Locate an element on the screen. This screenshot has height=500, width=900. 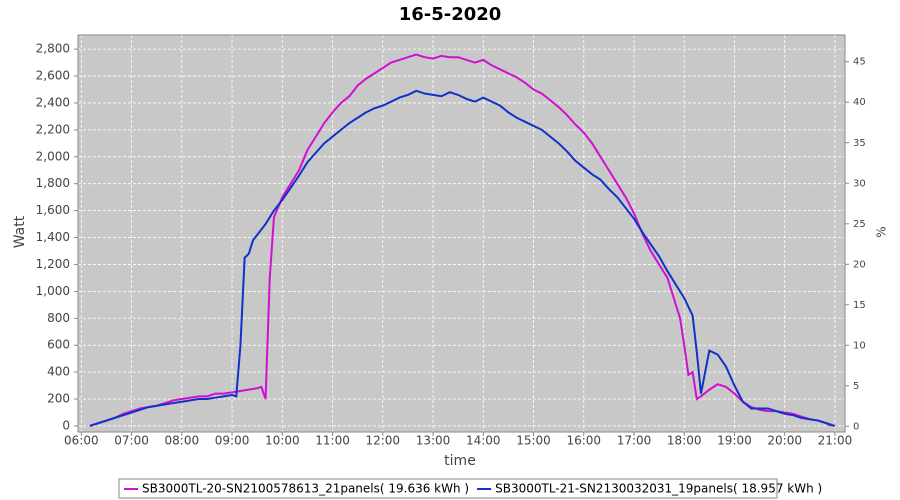
x-tick-label: 06:00 is located at coordinates (81, 441).